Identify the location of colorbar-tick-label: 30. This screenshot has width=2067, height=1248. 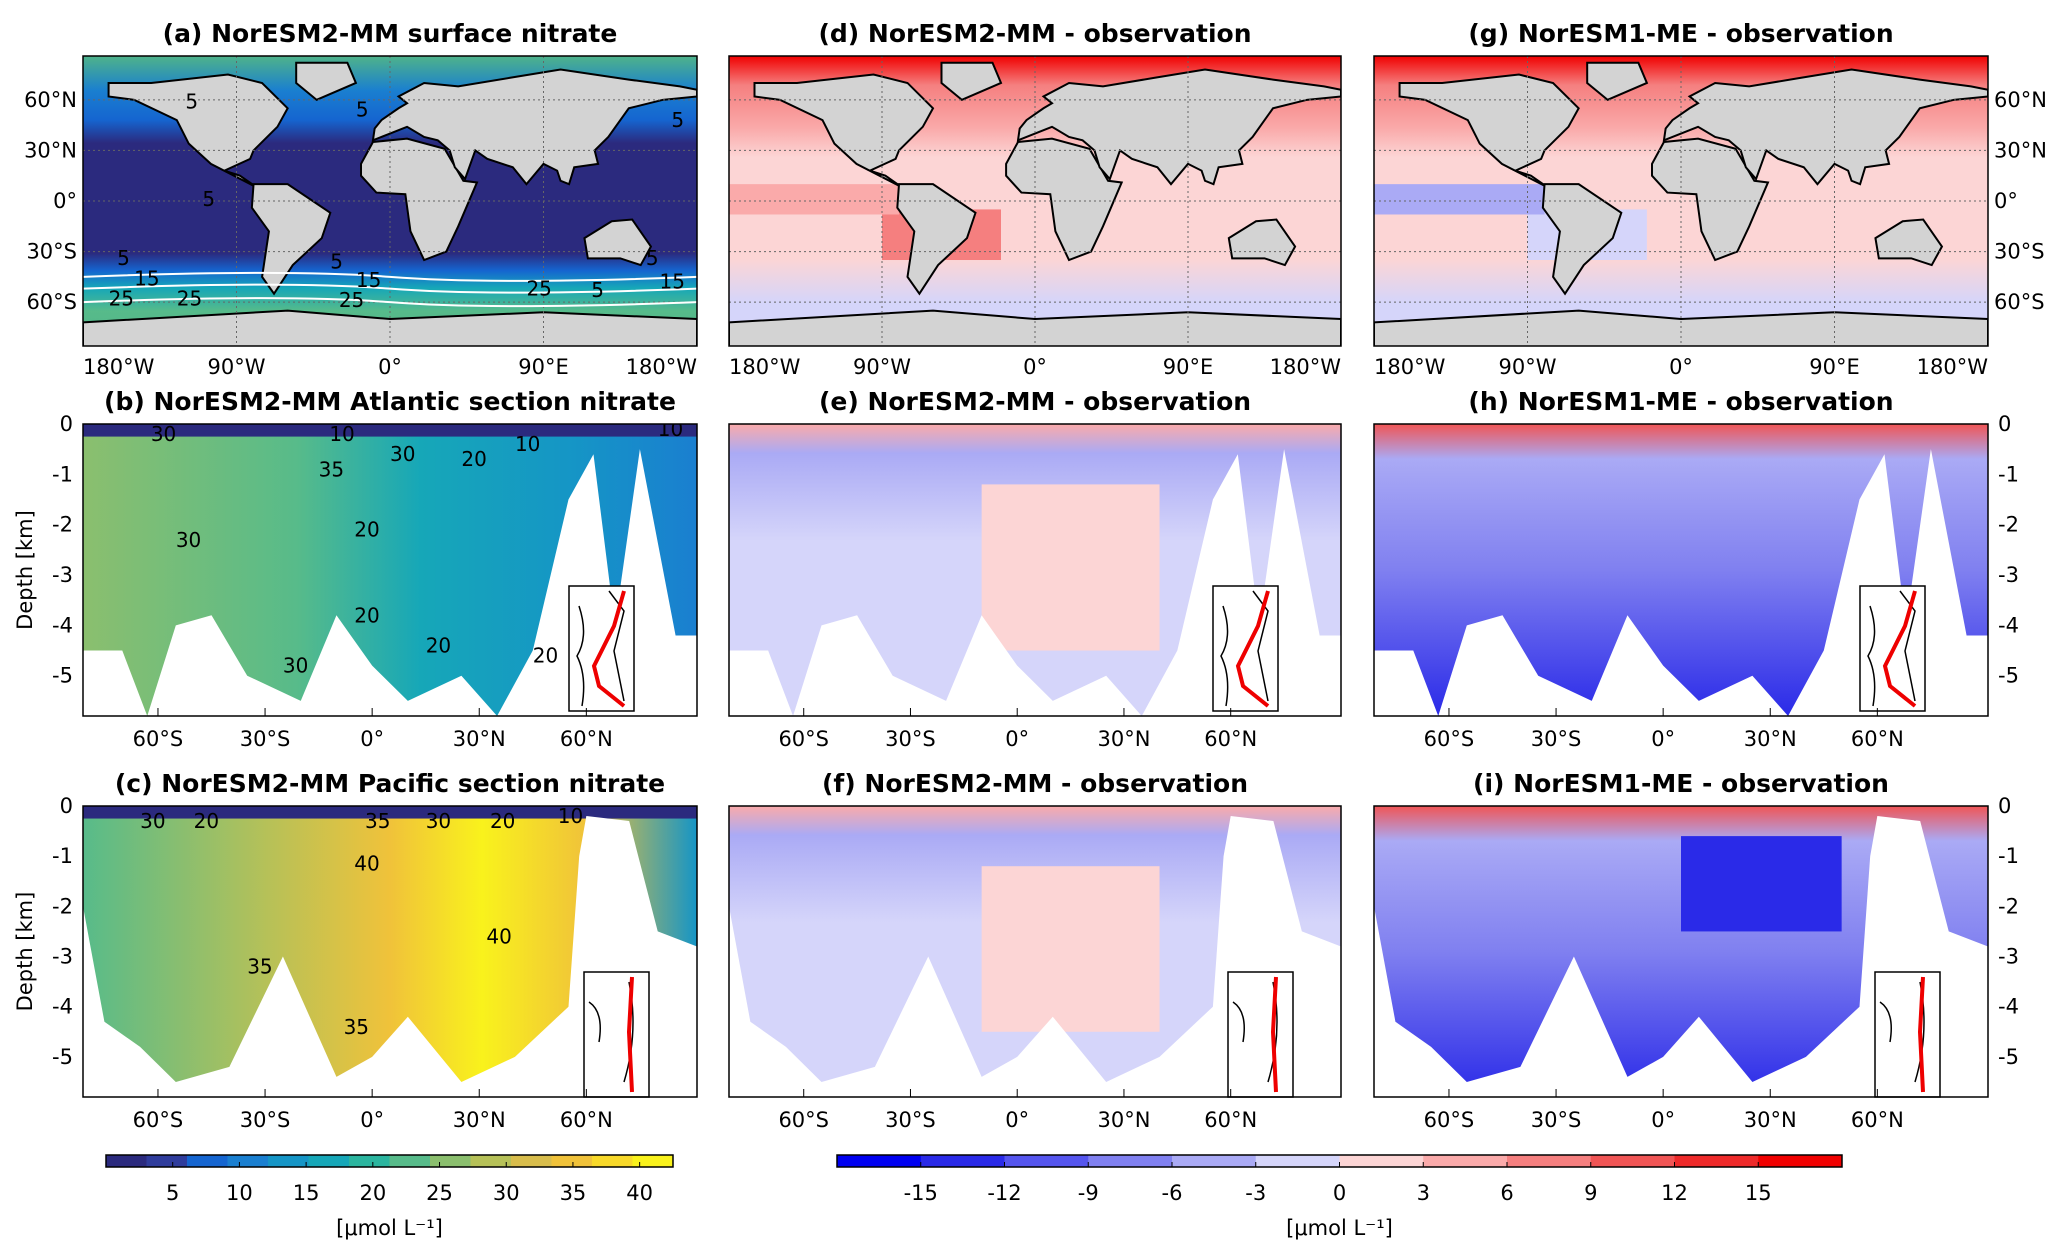
(506, 1193).